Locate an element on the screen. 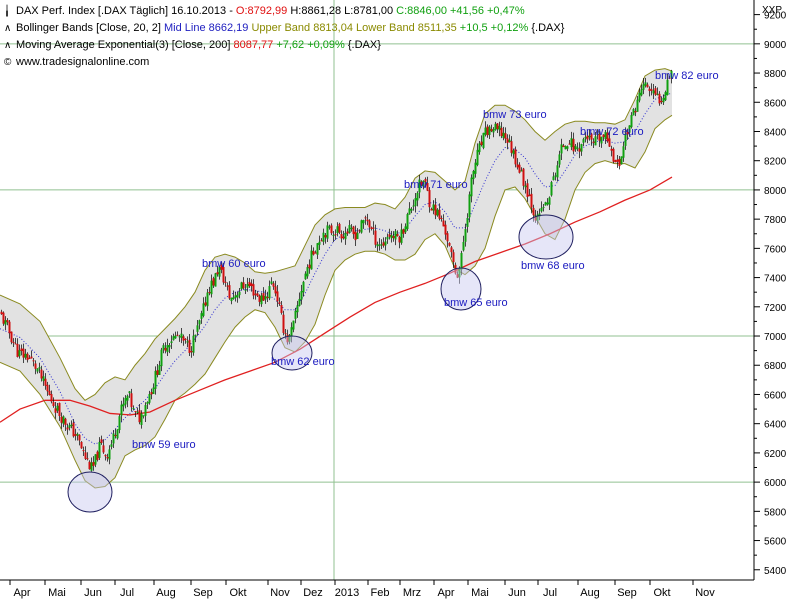 Image resolution: width=800 pixels, height=600 pixels. highlight-circle is located at coordinates (292, 353).